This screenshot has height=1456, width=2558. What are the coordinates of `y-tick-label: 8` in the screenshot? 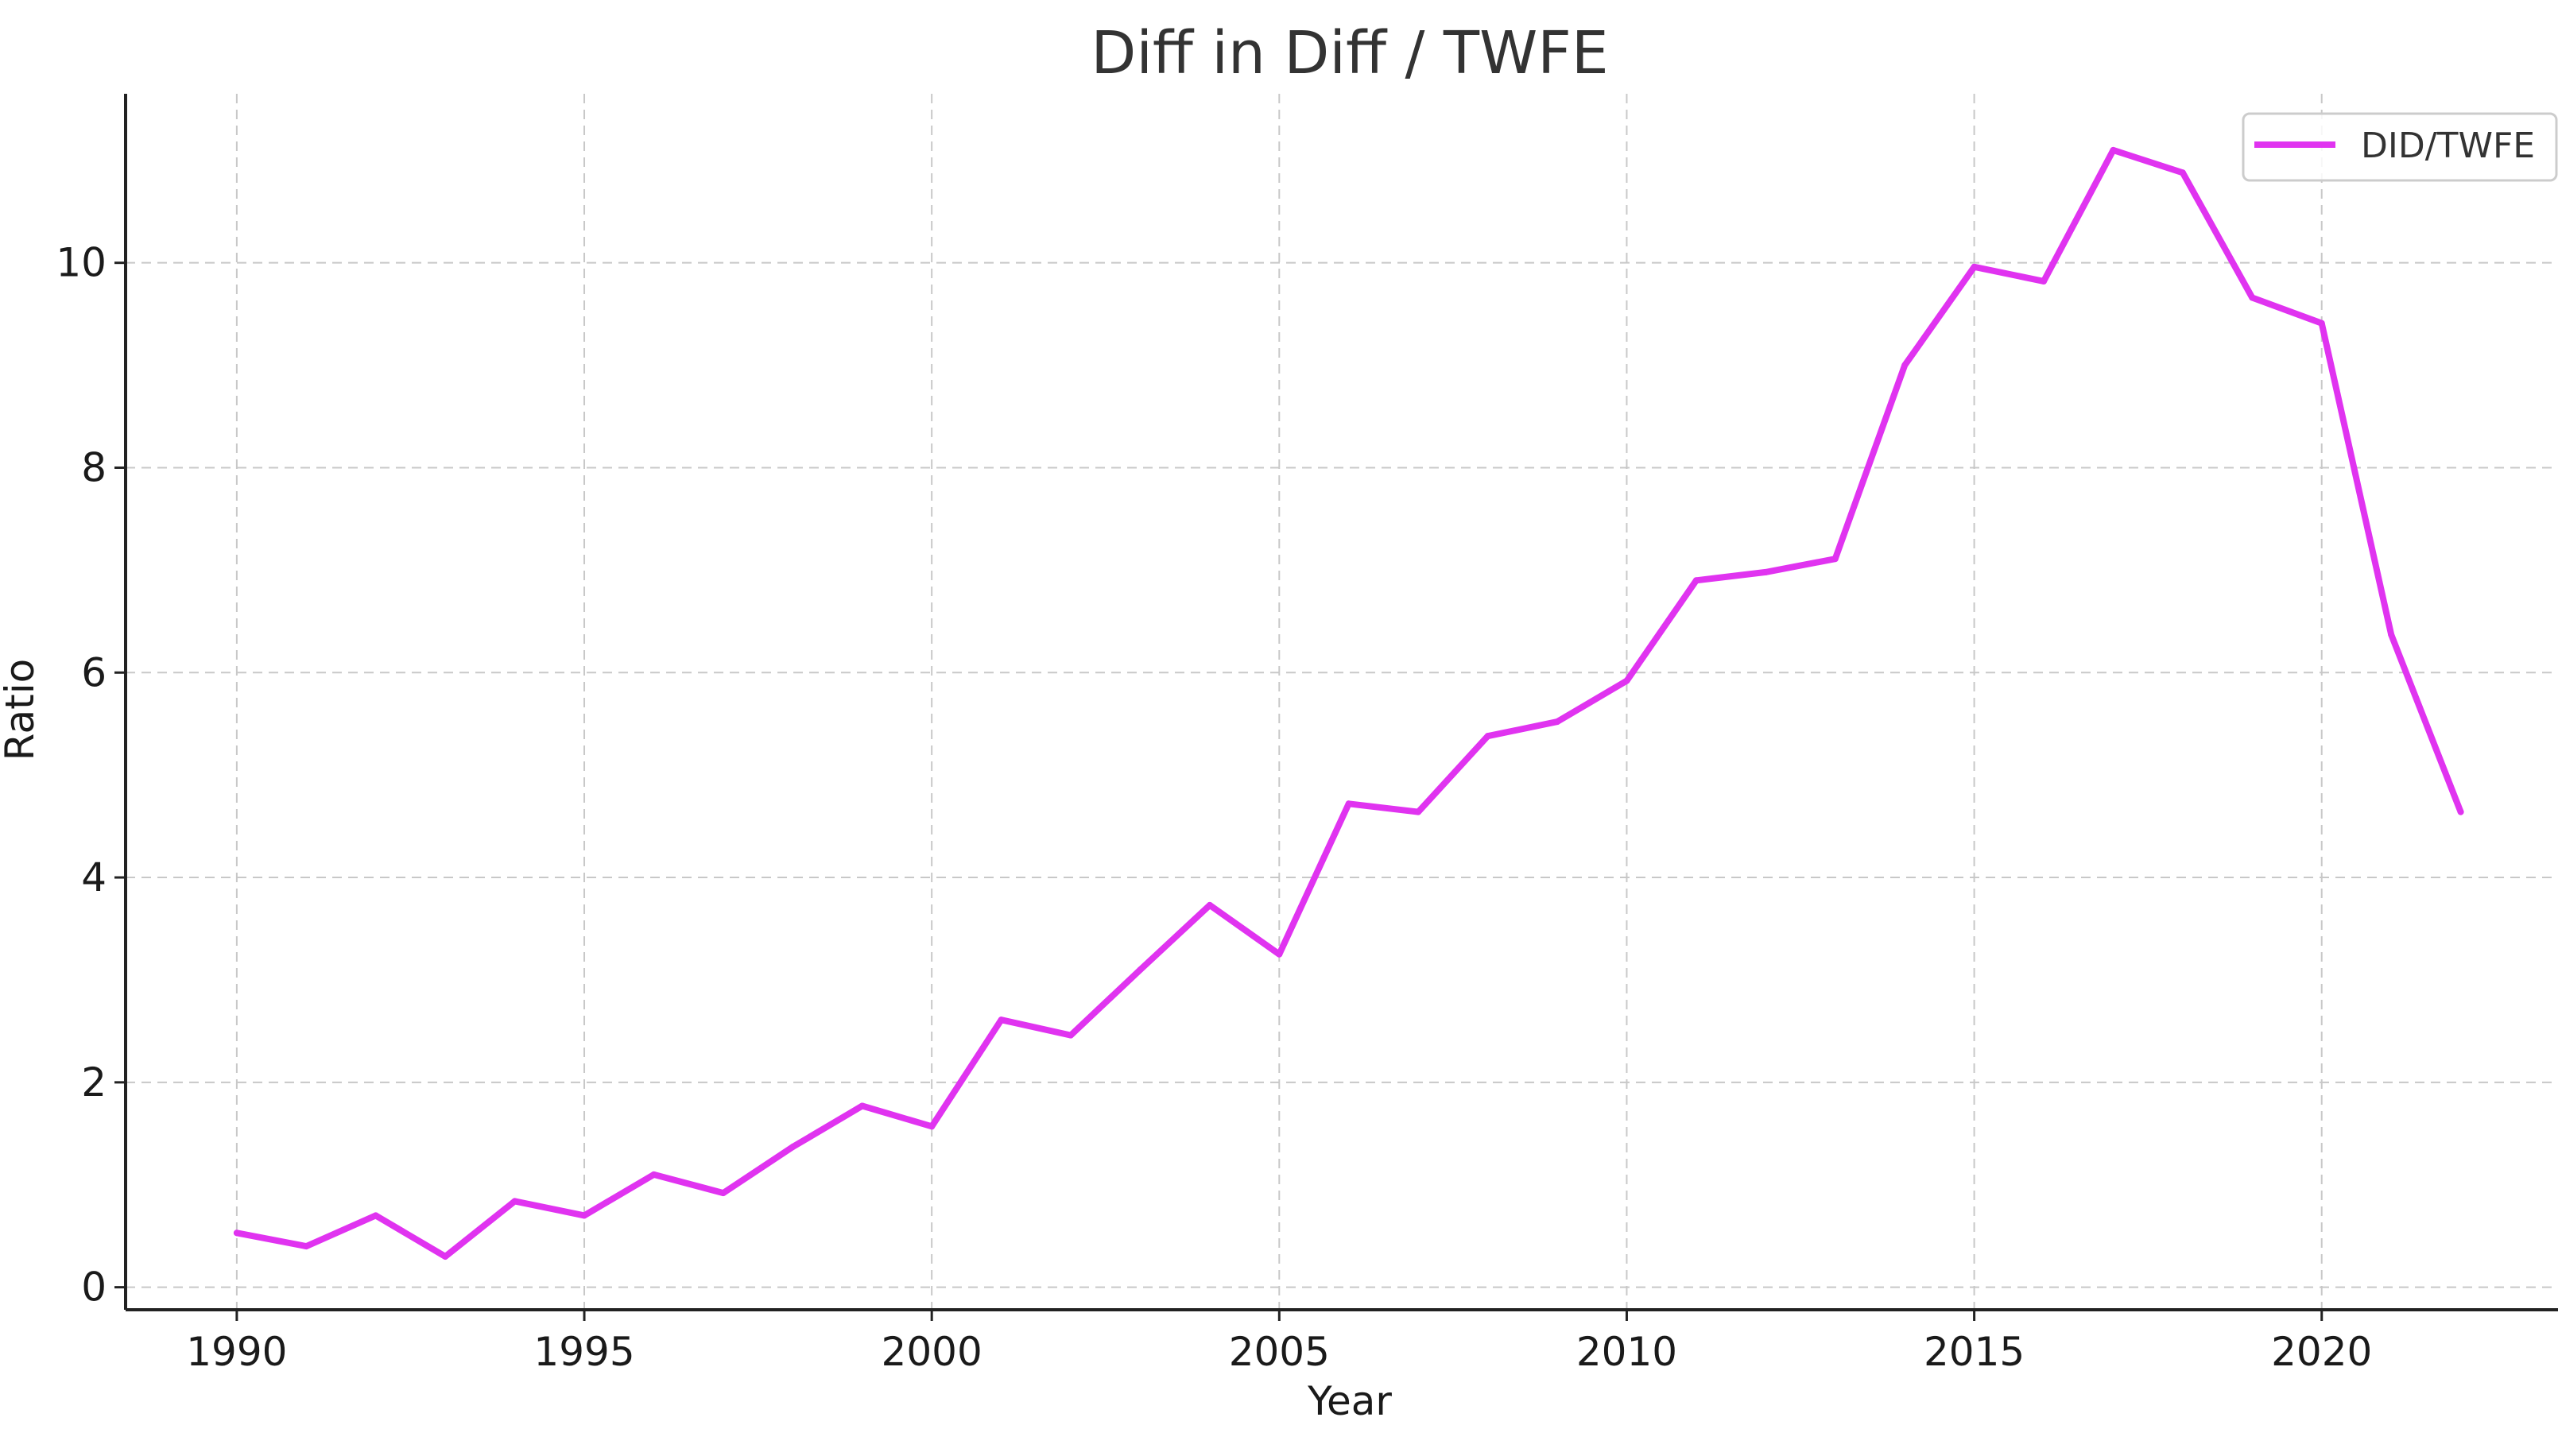 It's located at (94, 467).